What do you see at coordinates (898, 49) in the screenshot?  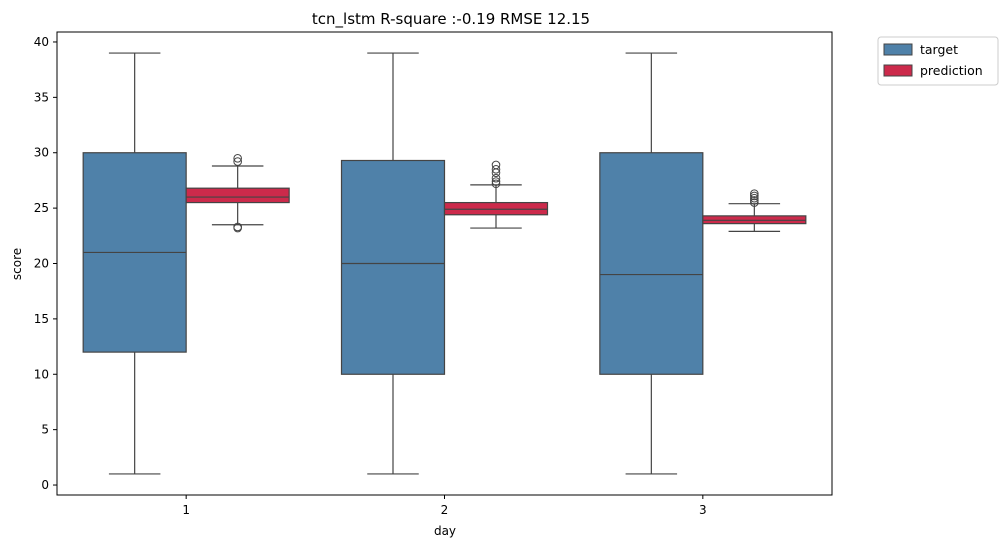 I see `legend-swatch-target` at bounding box center [898, 49].